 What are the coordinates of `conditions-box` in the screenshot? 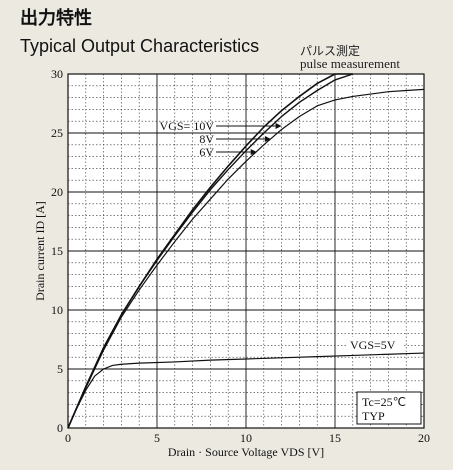 It's located at (389, 408).